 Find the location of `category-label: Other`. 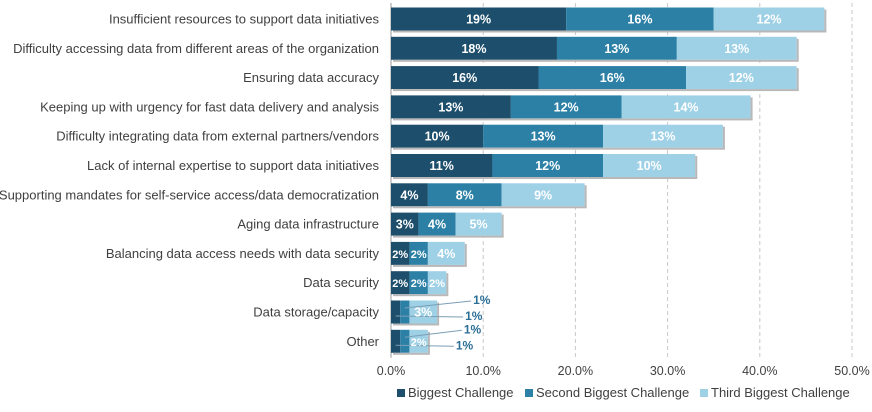

category-label: Other is located at coordinates (362, 341).